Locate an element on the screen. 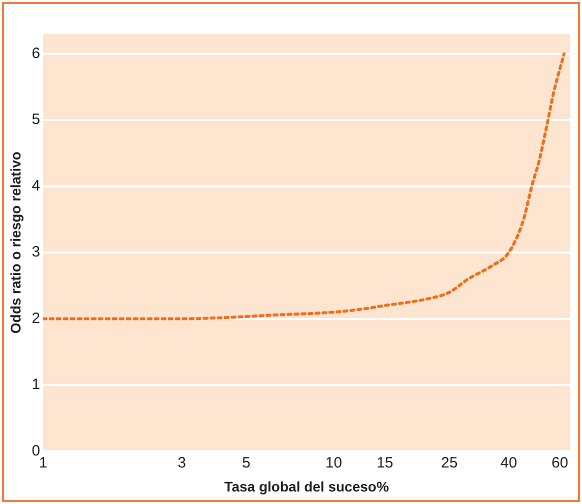 The width and height of the screenshot is (582, 504). y-axis-title: Odds ratio o riesgo relativo is located at coordinates (15, 243).